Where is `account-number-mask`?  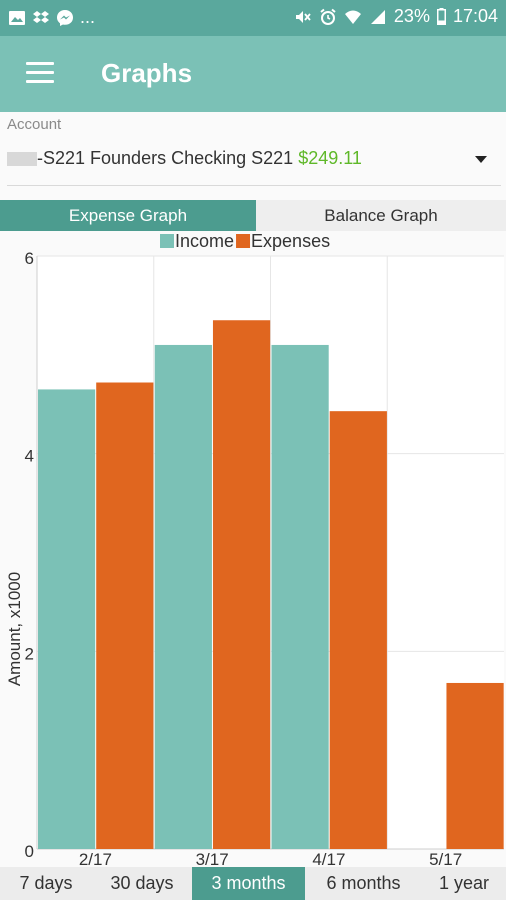
account-number-mask is located at coordinates (22, 159).